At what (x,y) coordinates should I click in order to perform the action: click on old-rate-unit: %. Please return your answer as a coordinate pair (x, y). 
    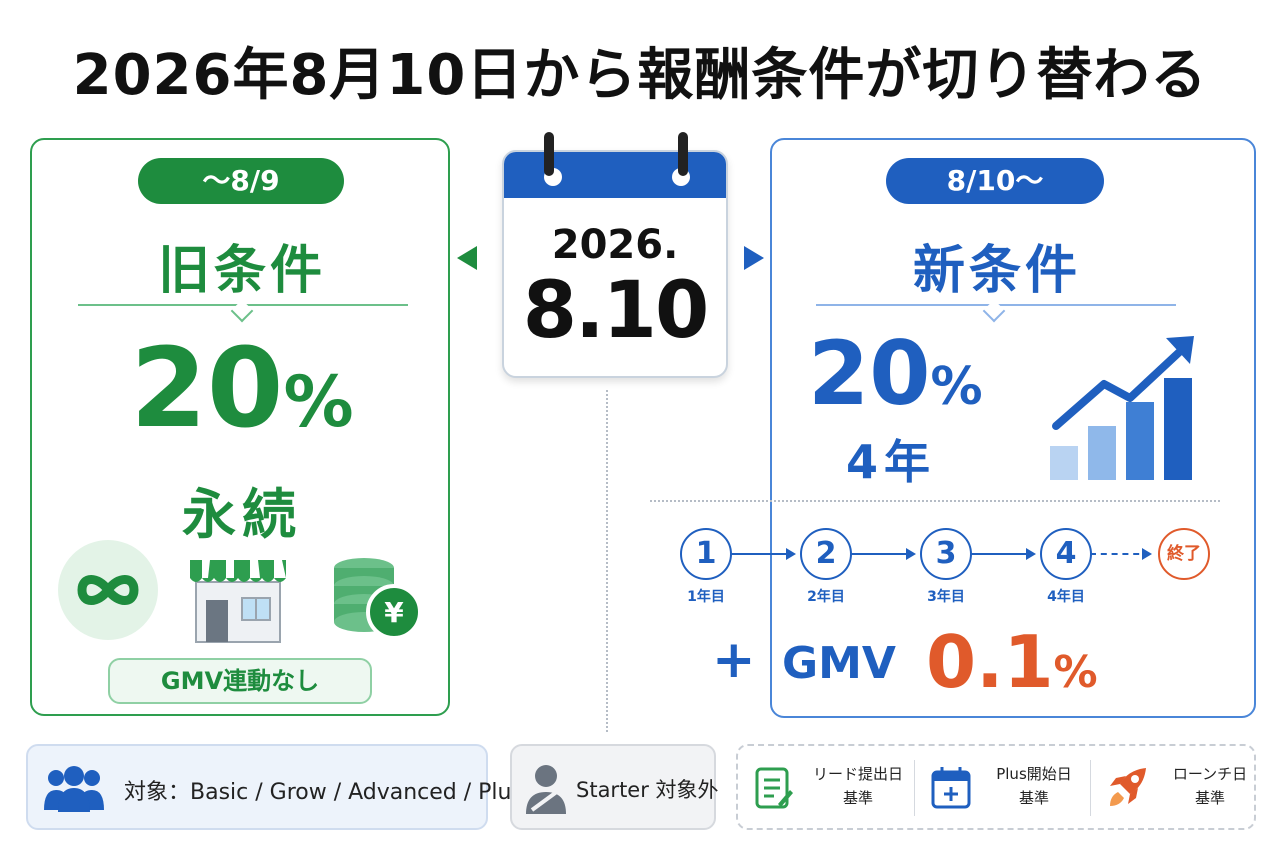
    Looking at the image, I should click on (318, 402).